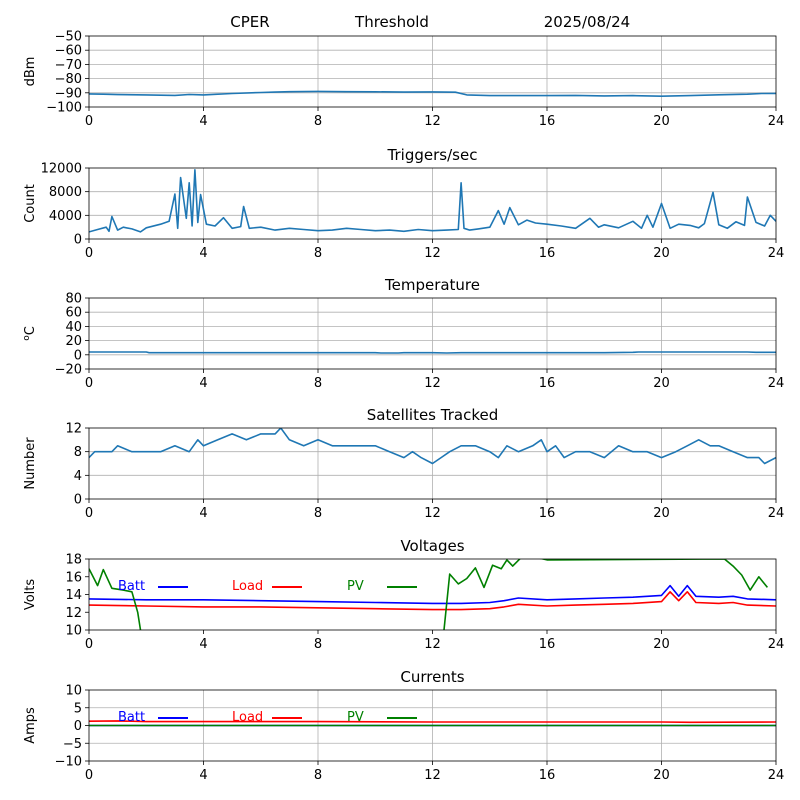 This screenshot has width=800, height=800. I want to click on y-axis-label: oC, so click(30, 333).